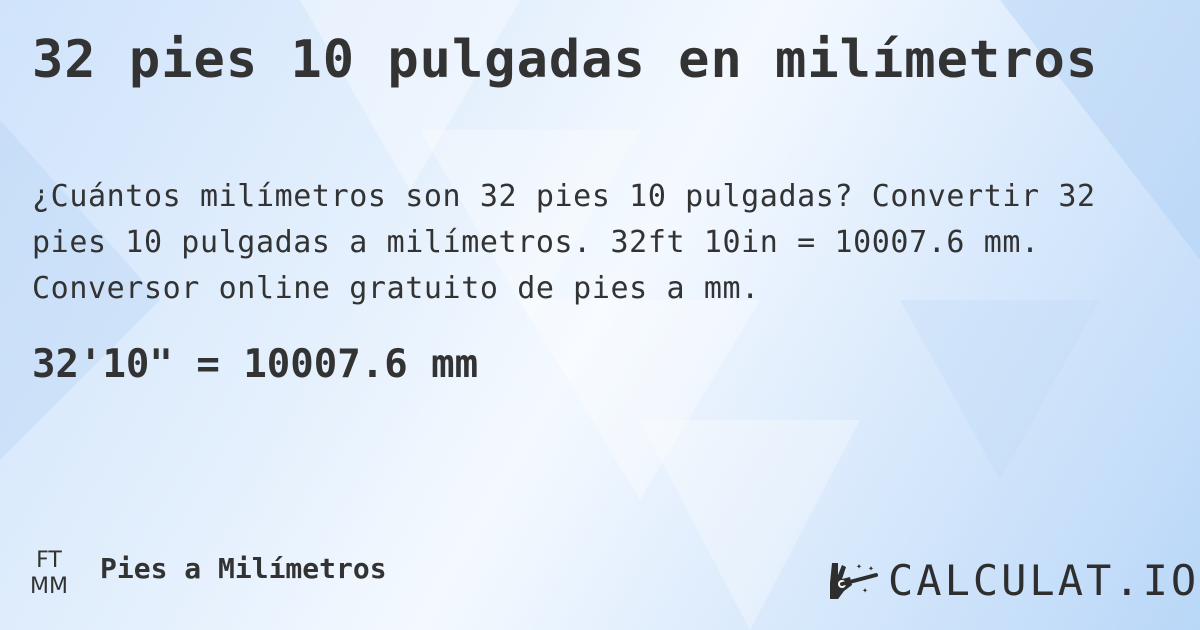 This screenshot has width=1200, height=630. I want to click on magic-hand-wand-icon: ✦ ✦ ✦, so click(854, 580).